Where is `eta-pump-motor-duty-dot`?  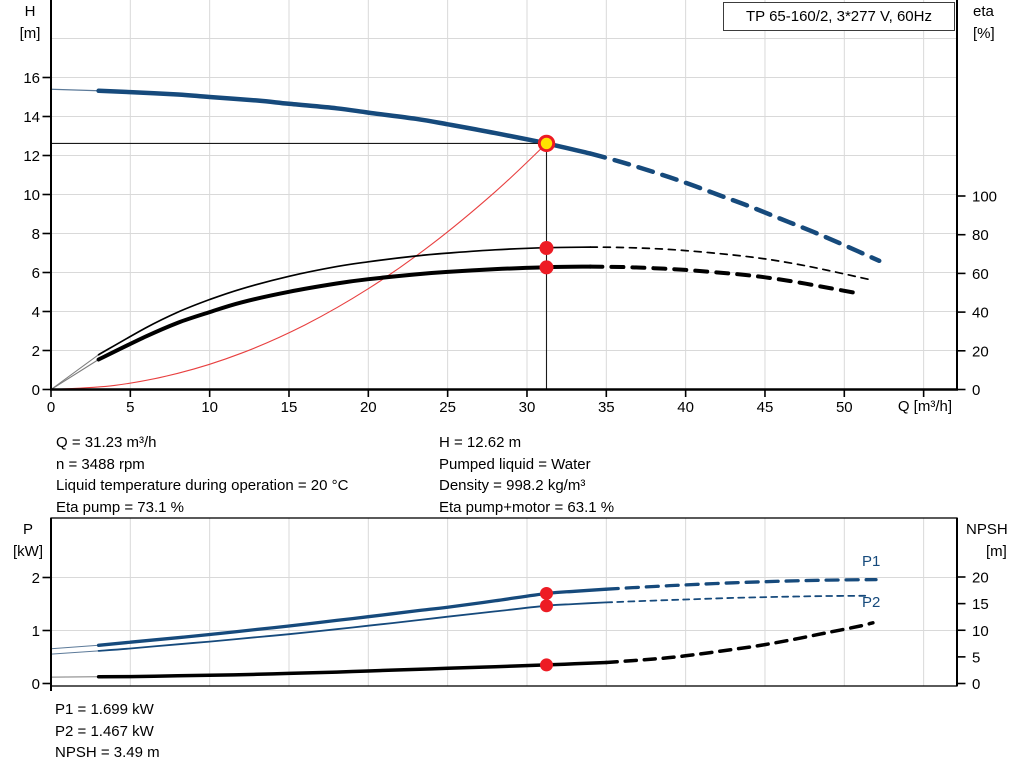
eta-pump-motor-duty-dot is located at coordinates (546, 267).